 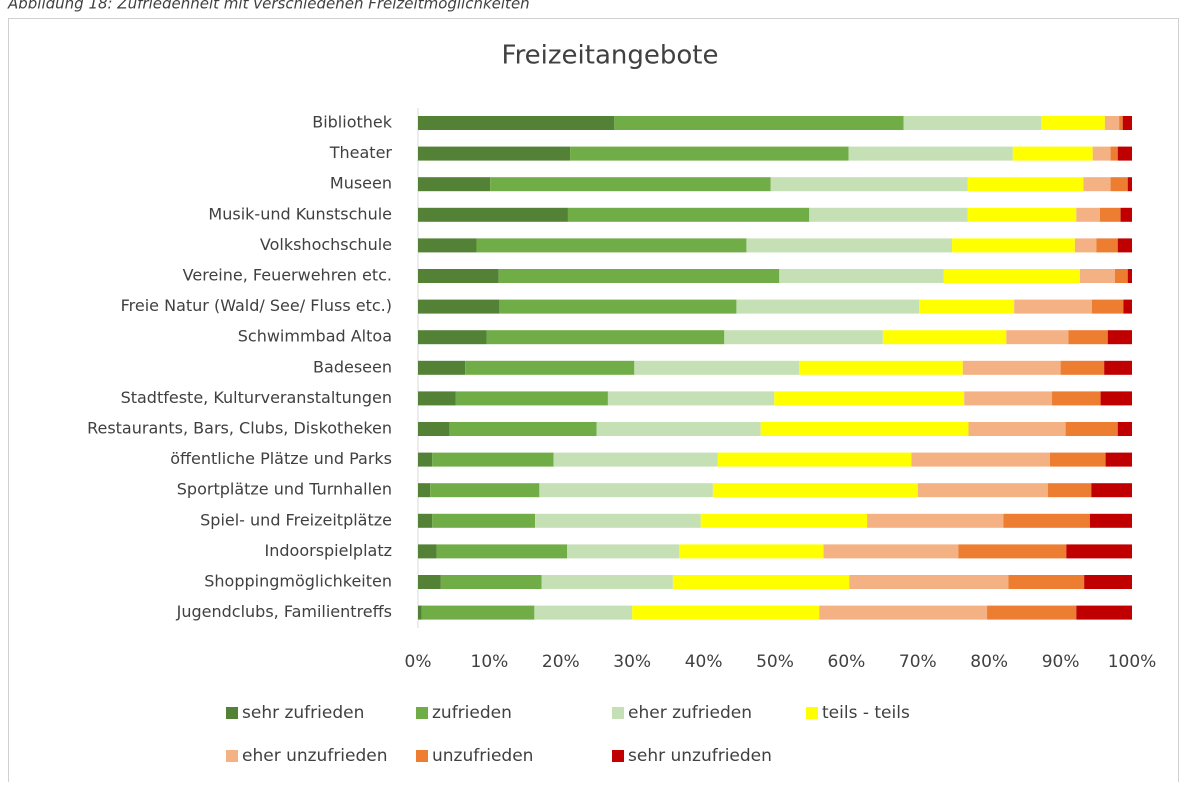 What do you see at coordinates (361, 183) in the screenshot?
I see `y-tick-label: Museen` at bounding box center [361, 183].